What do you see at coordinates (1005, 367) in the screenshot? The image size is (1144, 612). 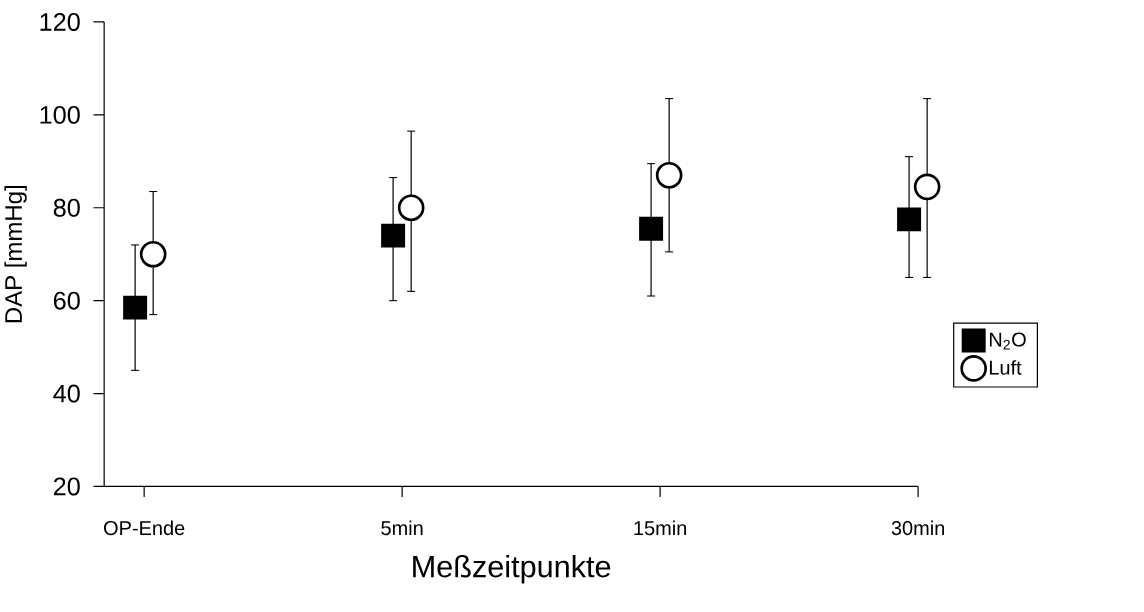 I see `legend-label: Luft` at bounding box center [1005, 367].